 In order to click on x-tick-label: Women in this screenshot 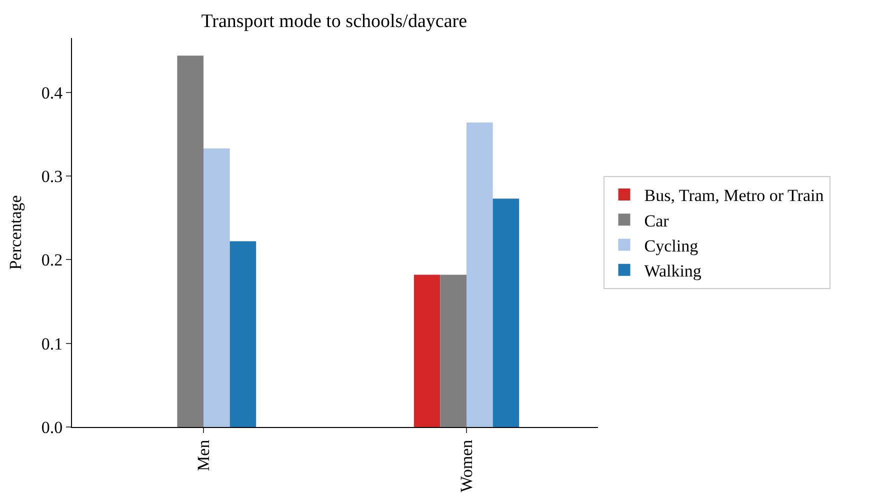, I will do `click(466, 465)`.